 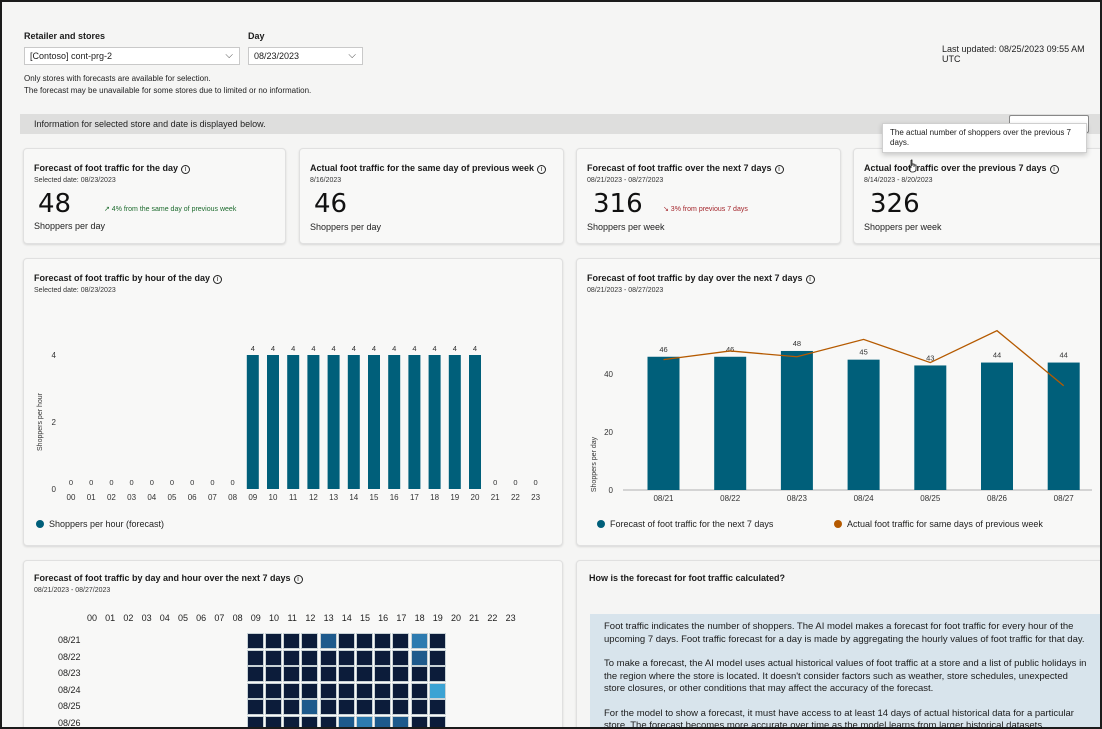 I want to click on day-dropdown: 08/23/2023 ⌵, so click(x=305, y=56).